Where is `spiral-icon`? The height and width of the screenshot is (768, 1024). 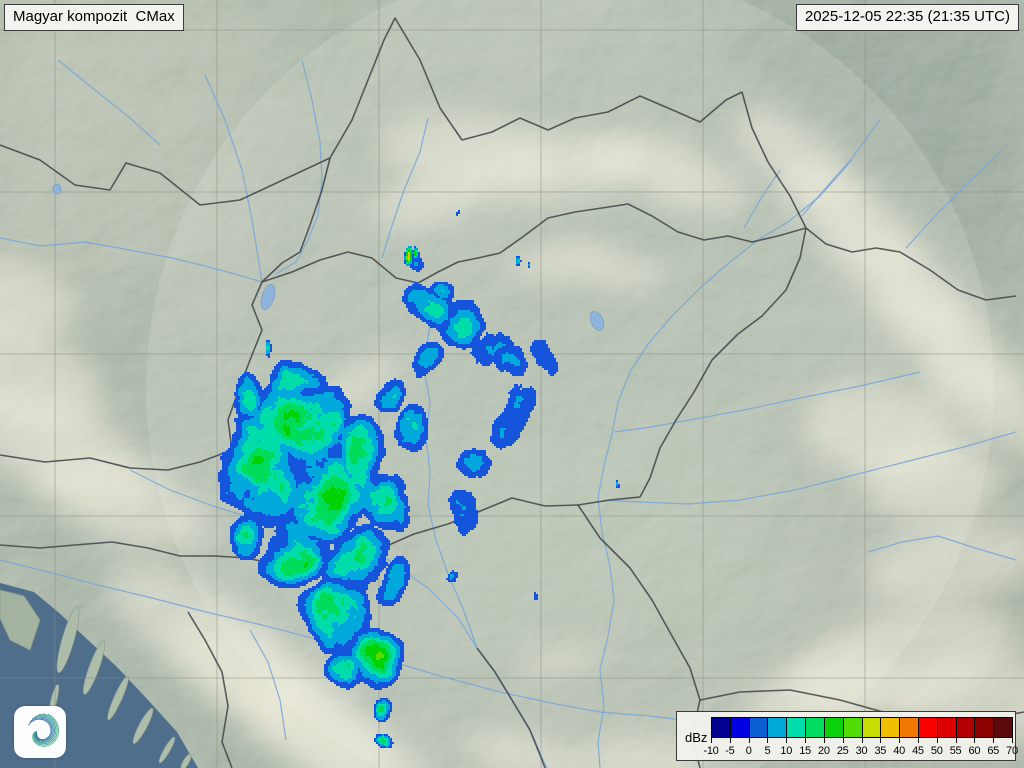
spiral-icon is located at coordinates (43, 730).